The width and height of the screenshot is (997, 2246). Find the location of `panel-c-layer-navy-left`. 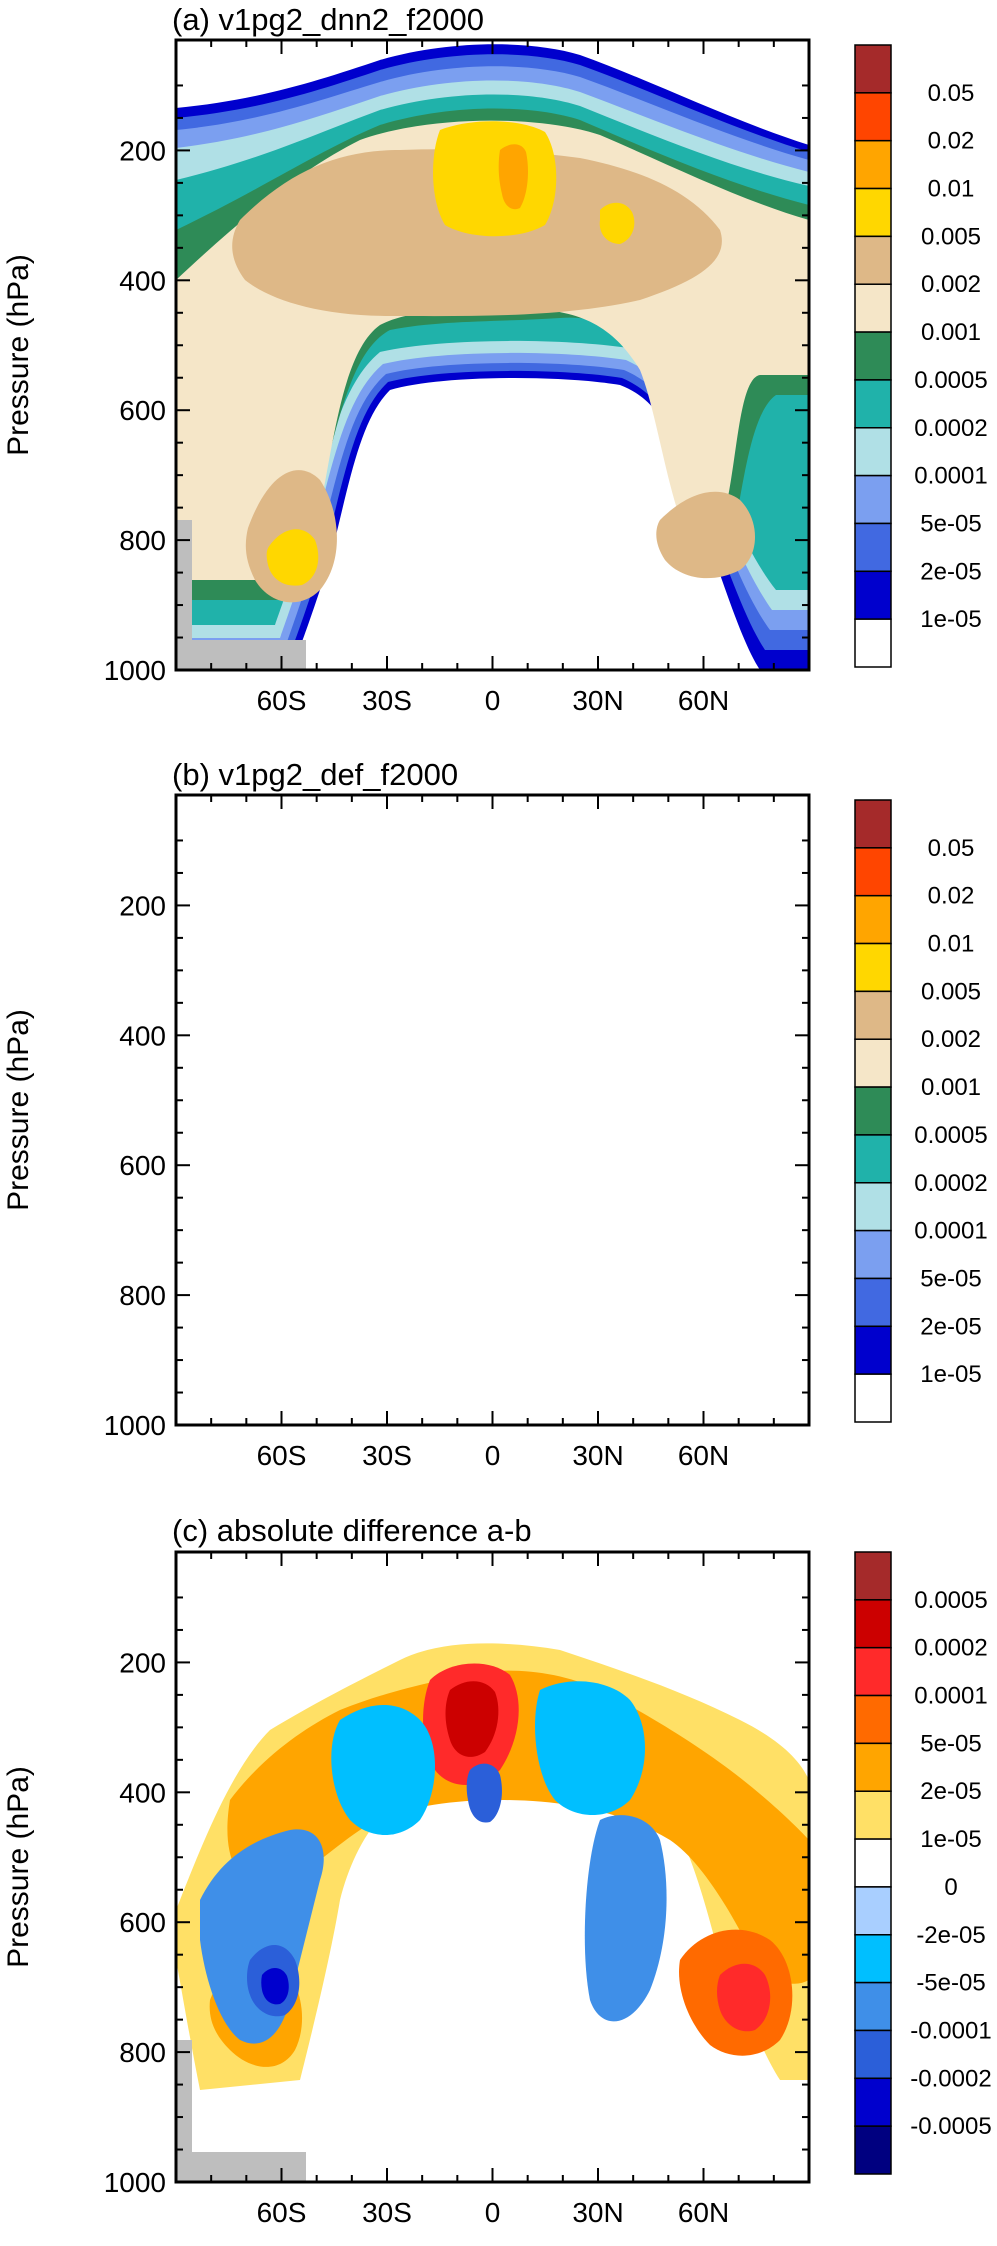

panel-c-layer-navy-left is located at coordinates (275, 1986).